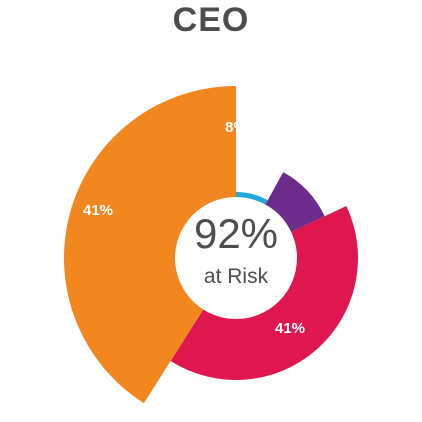 This screenshot has width=422, height=422. Describe the element at coordinates (275, 162) in the screenshot. I see `slice-label-2: 10%` at that location.